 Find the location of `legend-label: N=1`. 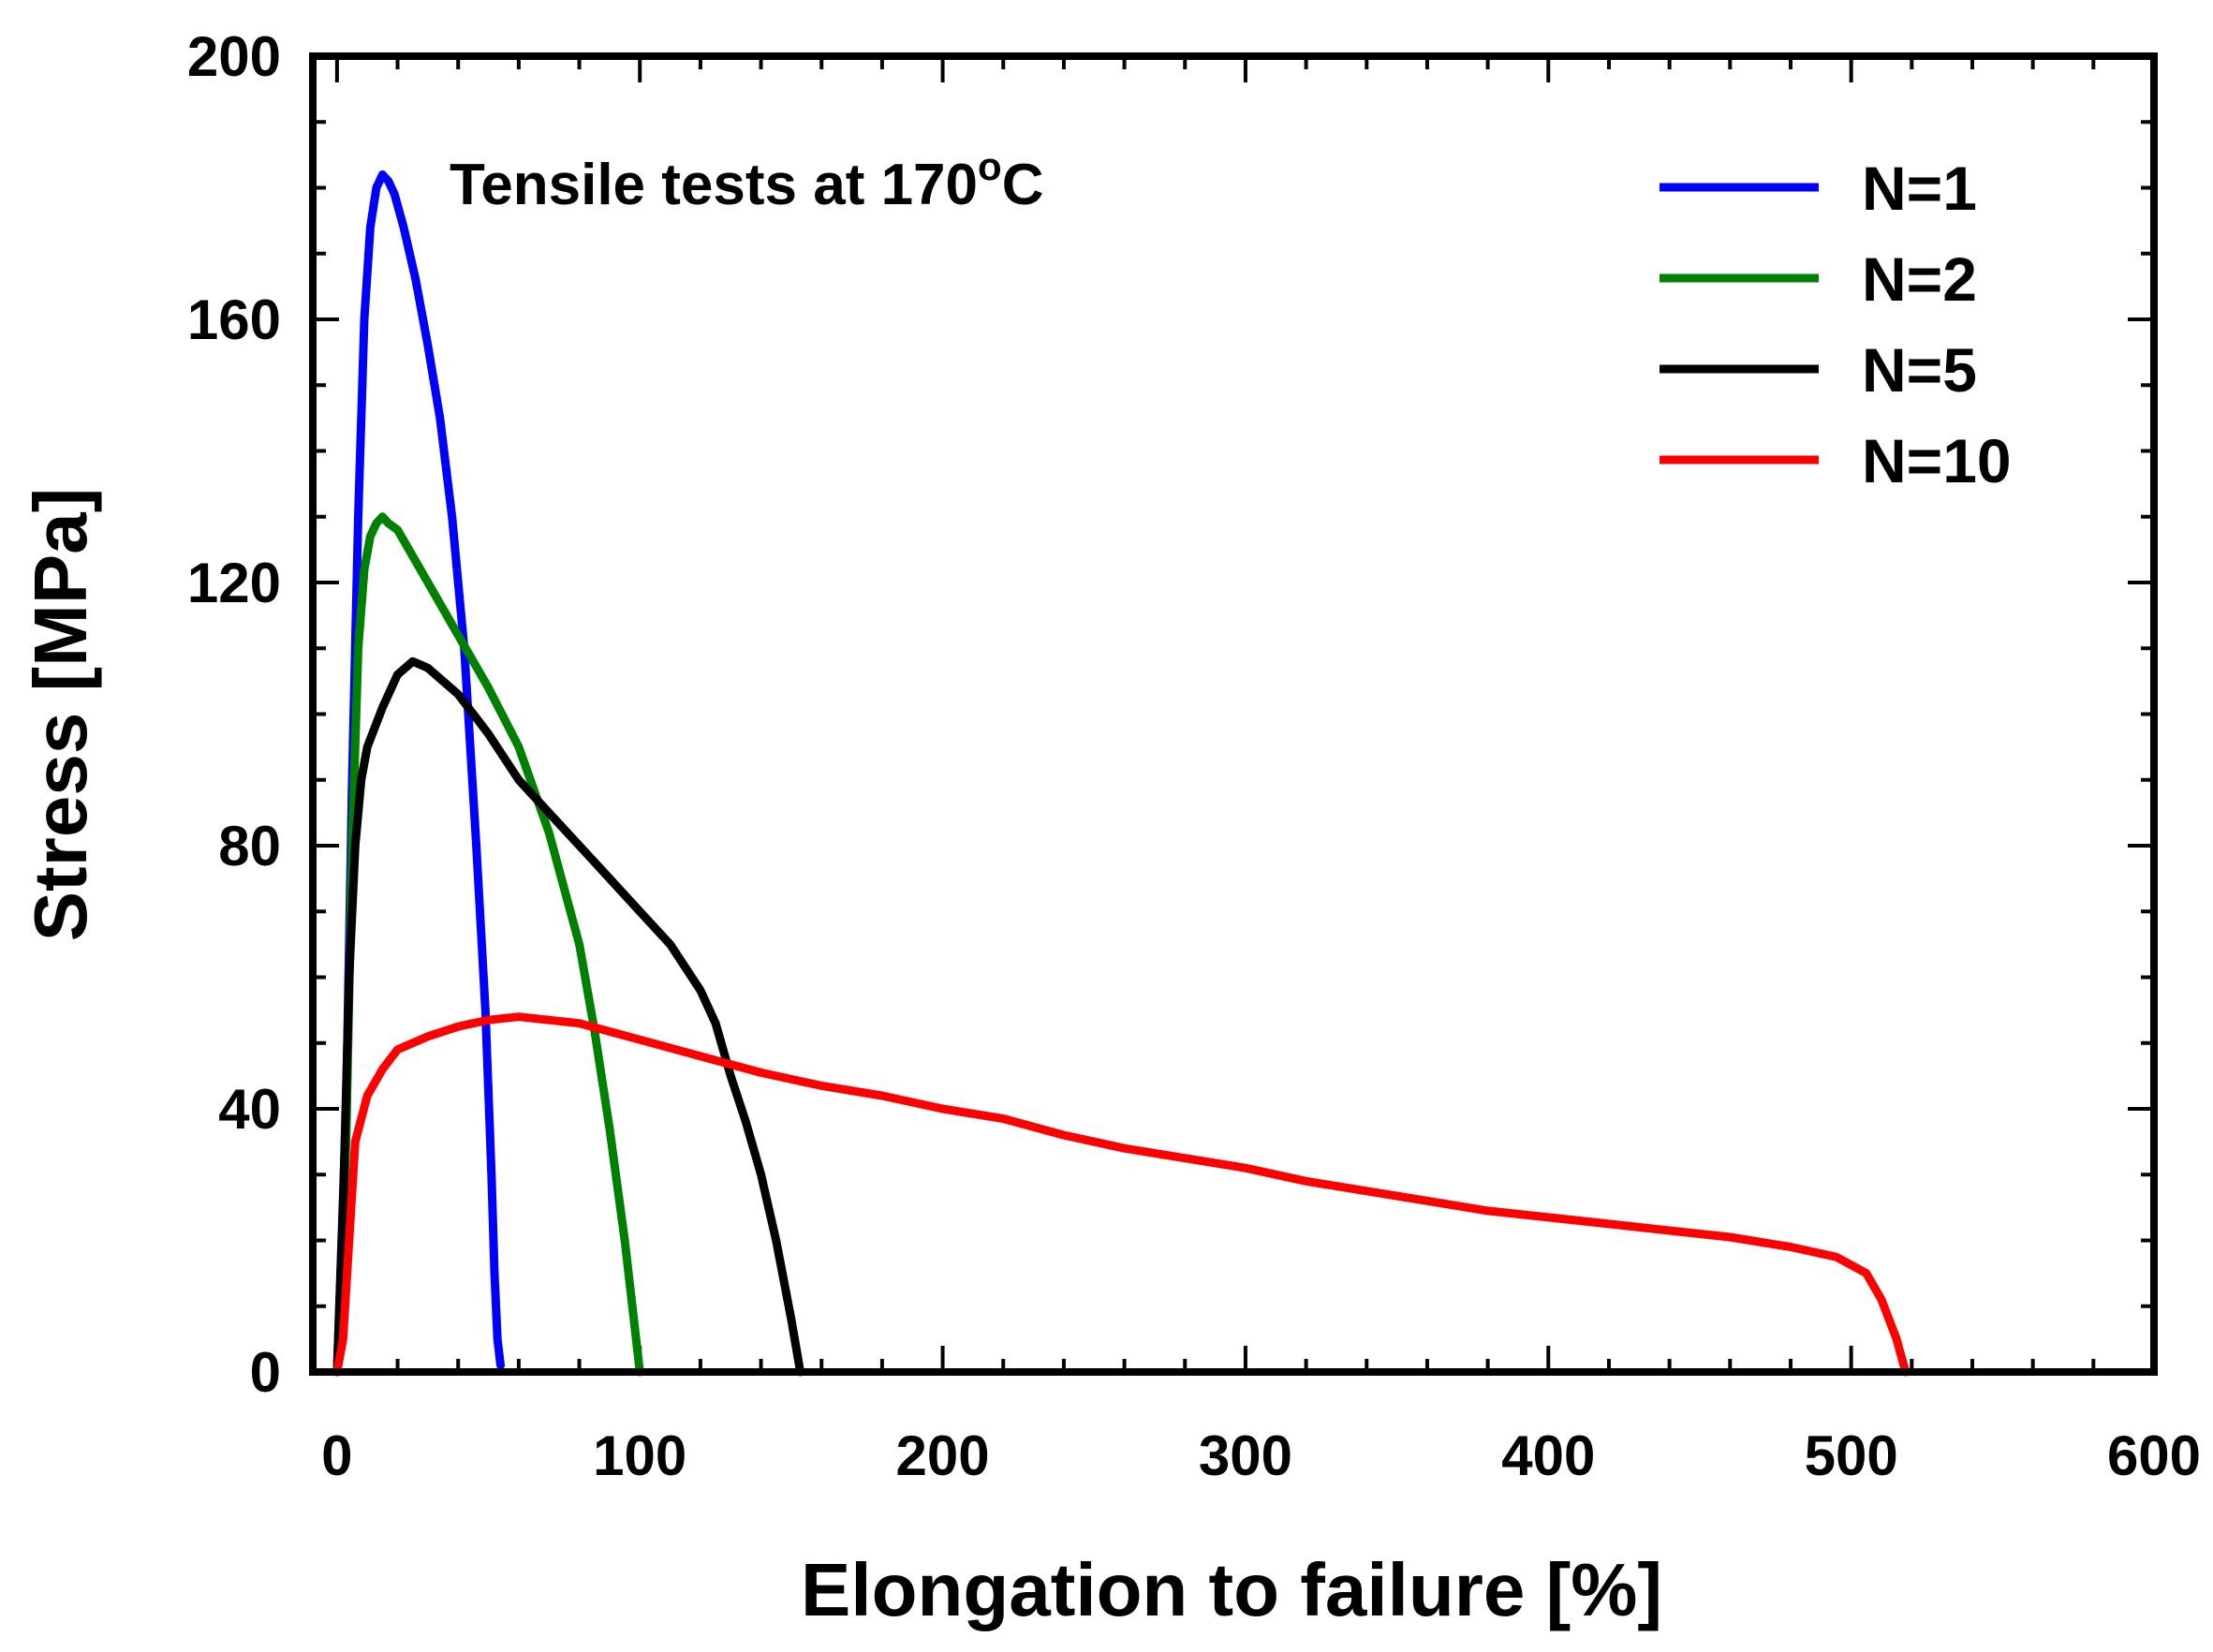

legend-label: N=1 is located at coordinates (1919, 188).